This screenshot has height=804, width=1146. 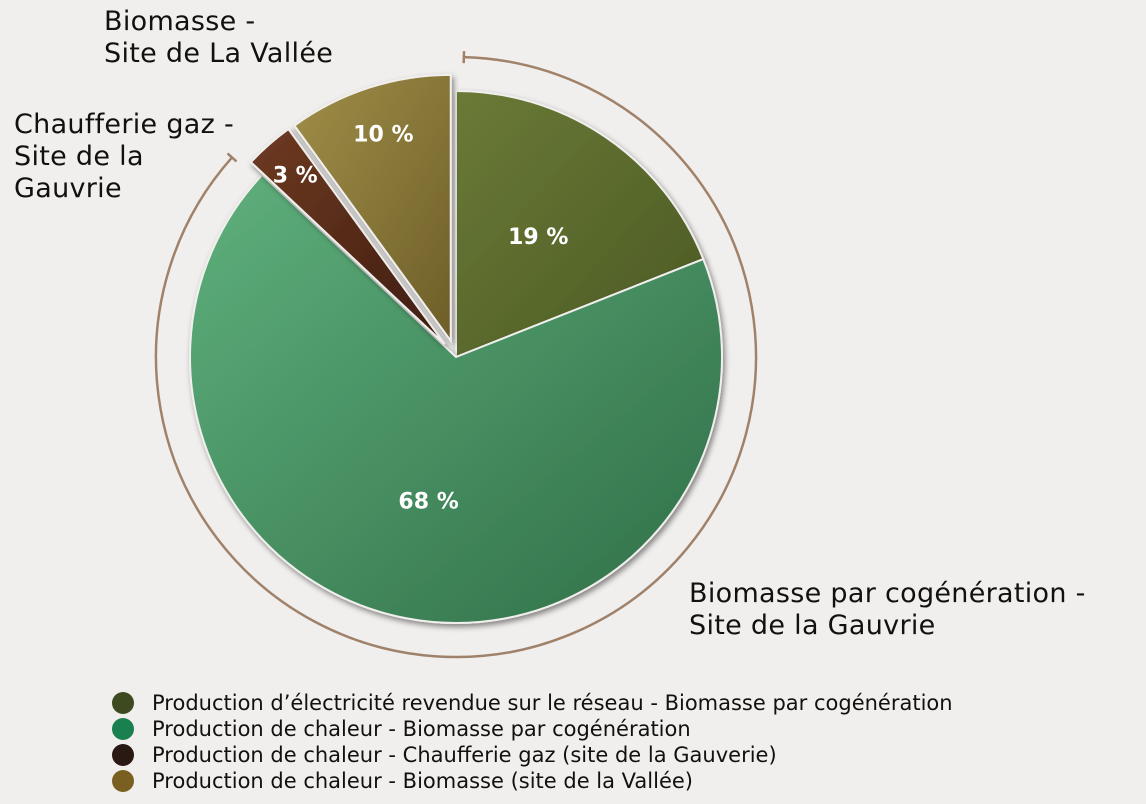 What do you see at coordinates (124, 156) in the screenshot?
I see `callout-gaz: Chaufferie gaz - Site de la Gauvrie` at bounding box center [124, 156].